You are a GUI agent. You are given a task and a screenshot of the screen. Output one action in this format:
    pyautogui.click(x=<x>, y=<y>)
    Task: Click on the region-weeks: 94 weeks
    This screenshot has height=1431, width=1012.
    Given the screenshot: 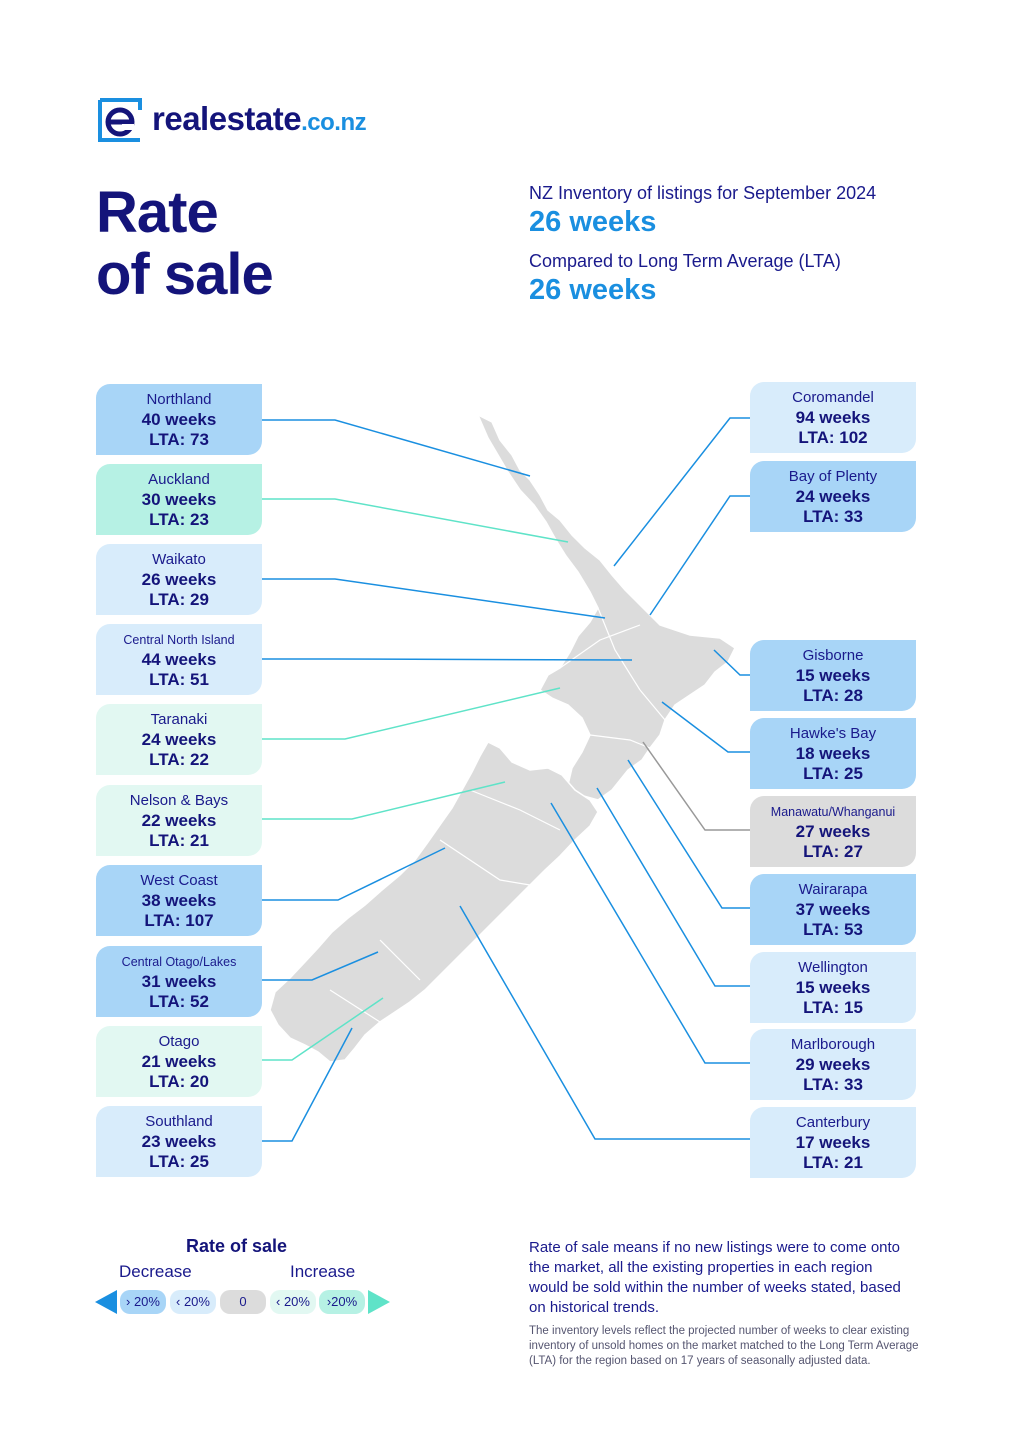 What is the action you would take?
    pyautogui.click(x=833, y=417)
    